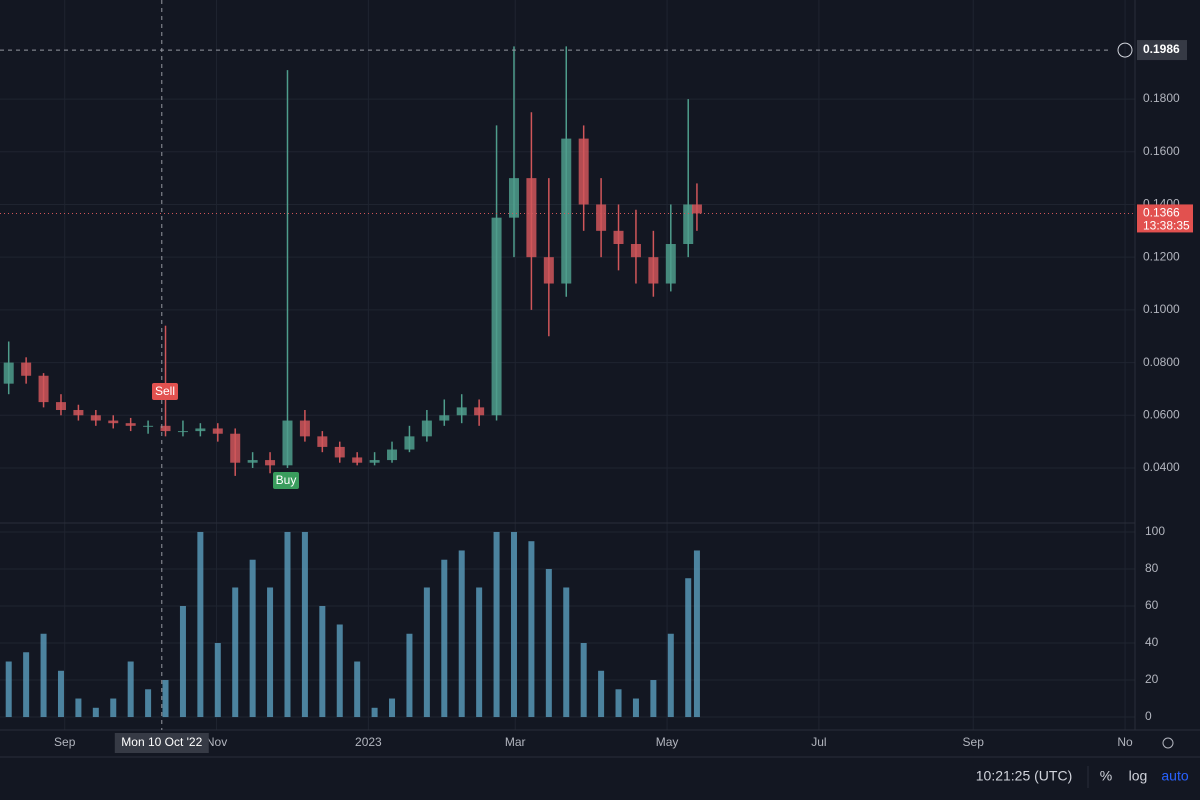  Describe the element at coordinates (1106, 776) in the screenshot. I see `percent-toggle: %` at that location.